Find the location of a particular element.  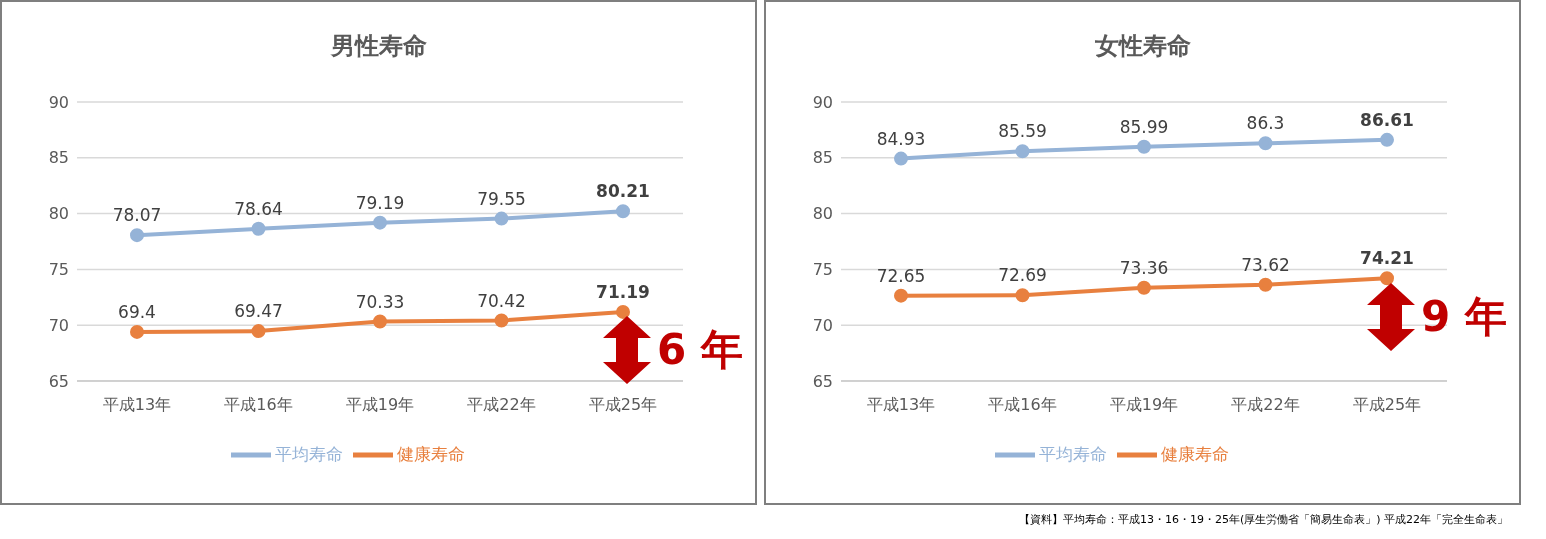

data-label: 78.07 is located at coordinates (137, 215).